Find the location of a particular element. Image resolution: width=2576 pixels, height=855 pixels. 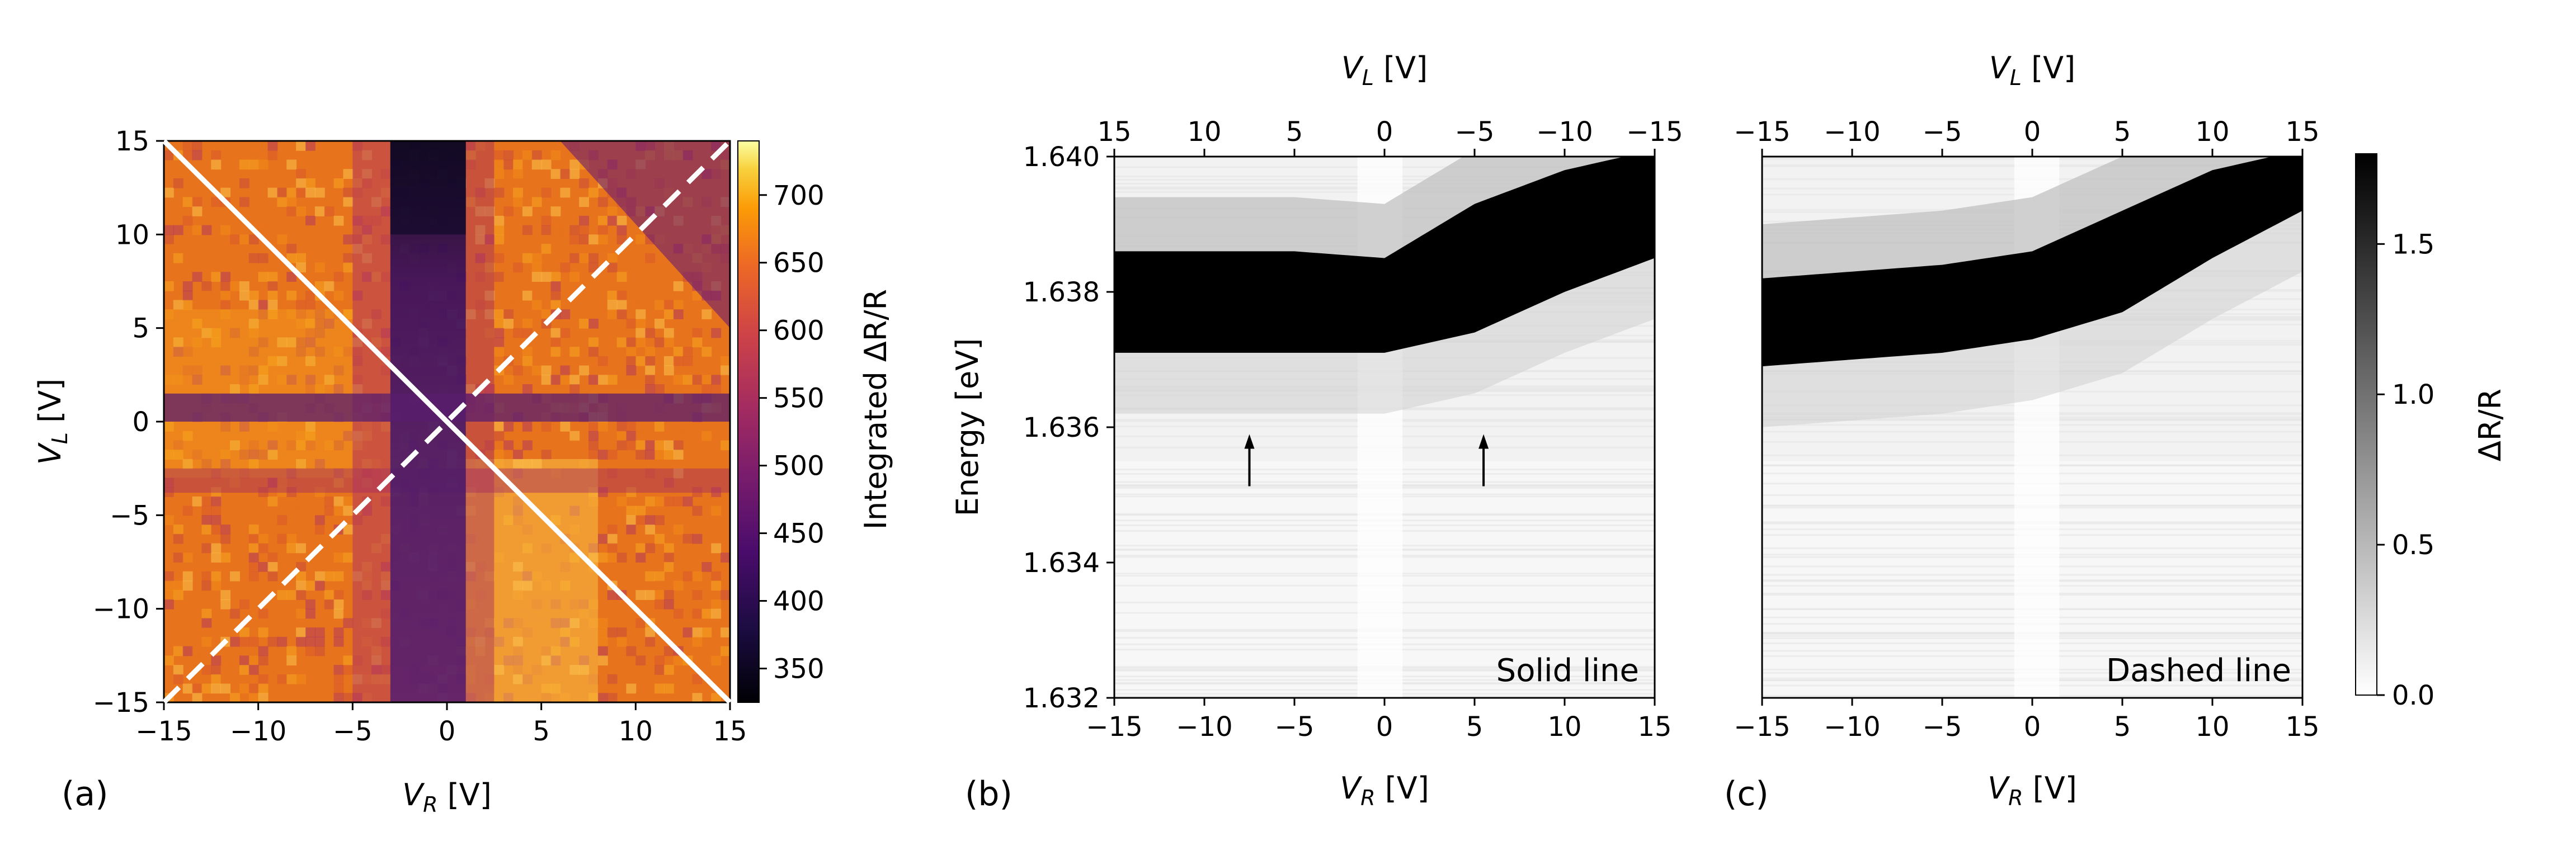

spectrum-peak-band is located at coordinates (1384, 255).